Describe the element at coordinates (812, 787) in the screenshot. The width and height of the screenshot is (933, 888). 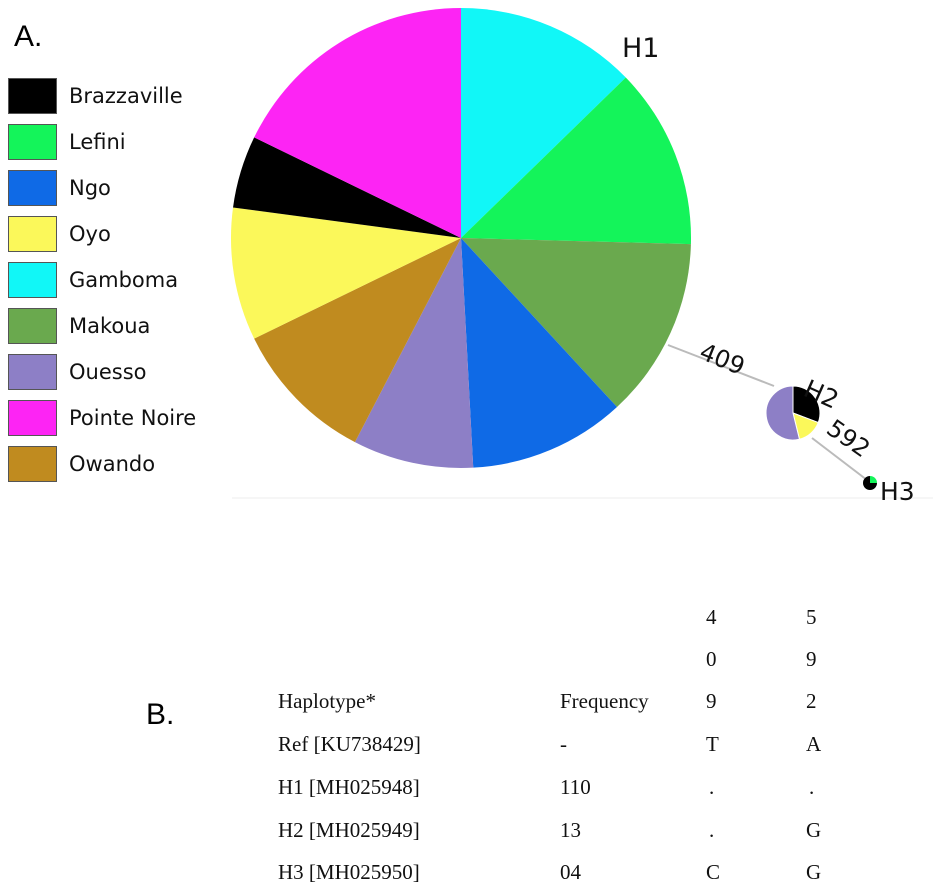
I see `row-h1-position-592: .` at that location.